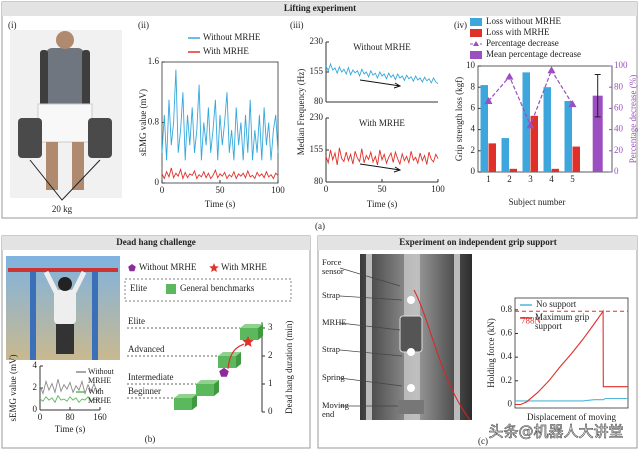 The width and height of the screenshot is (640, 457). Describe the element at coordinates (619, 129) in the screenshot. I see `y2-tick-label: 40` at that location.